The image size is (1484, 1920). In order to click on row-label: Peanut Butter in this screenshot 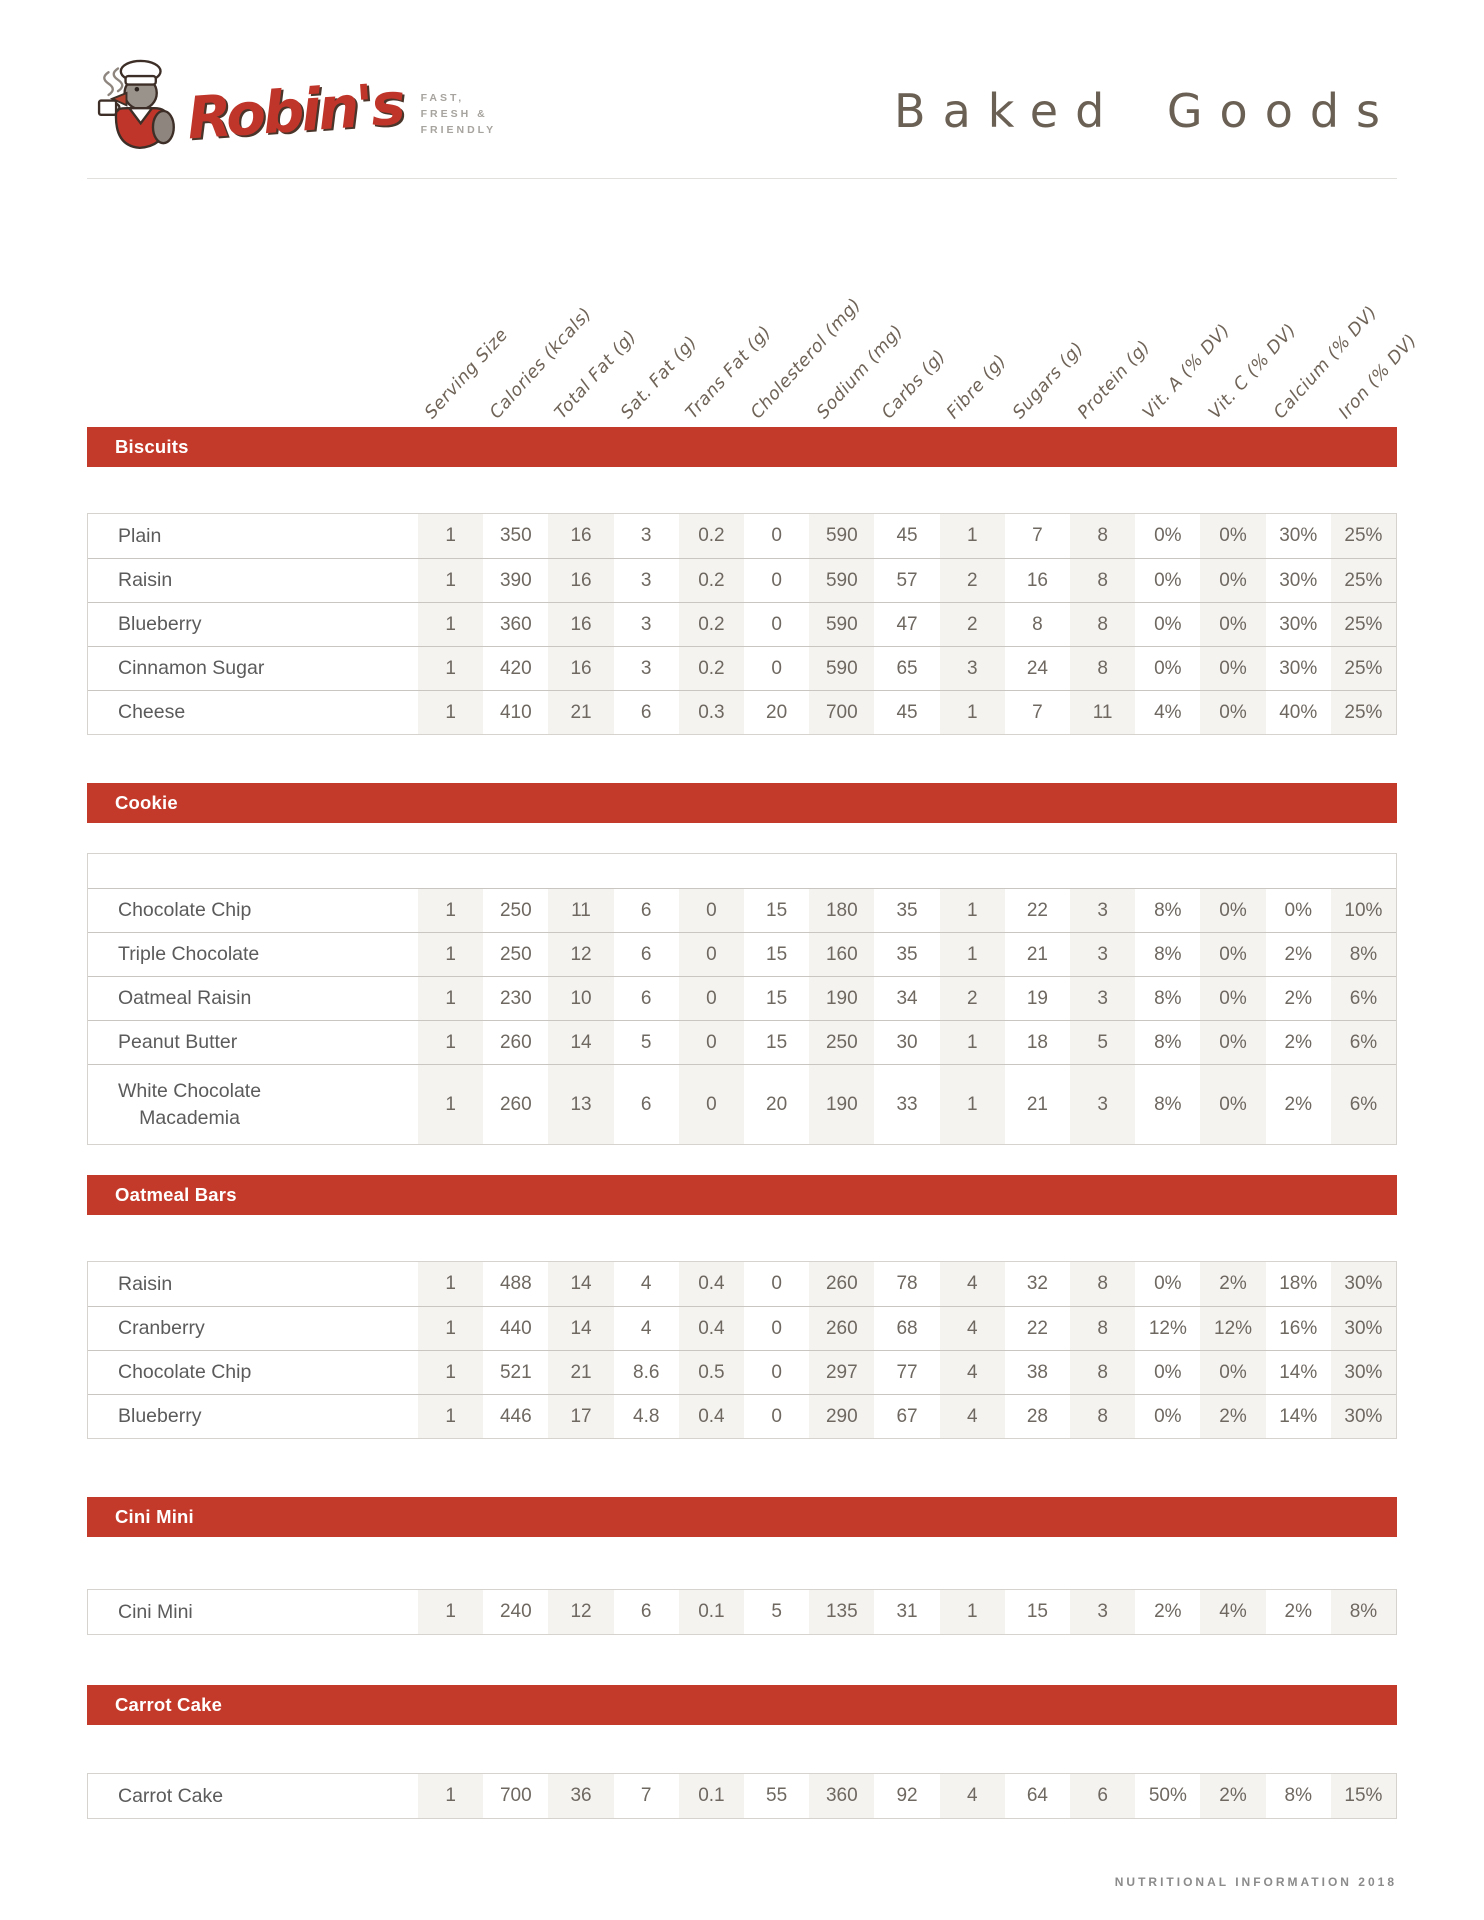, I will do `click(178, 1042)`.